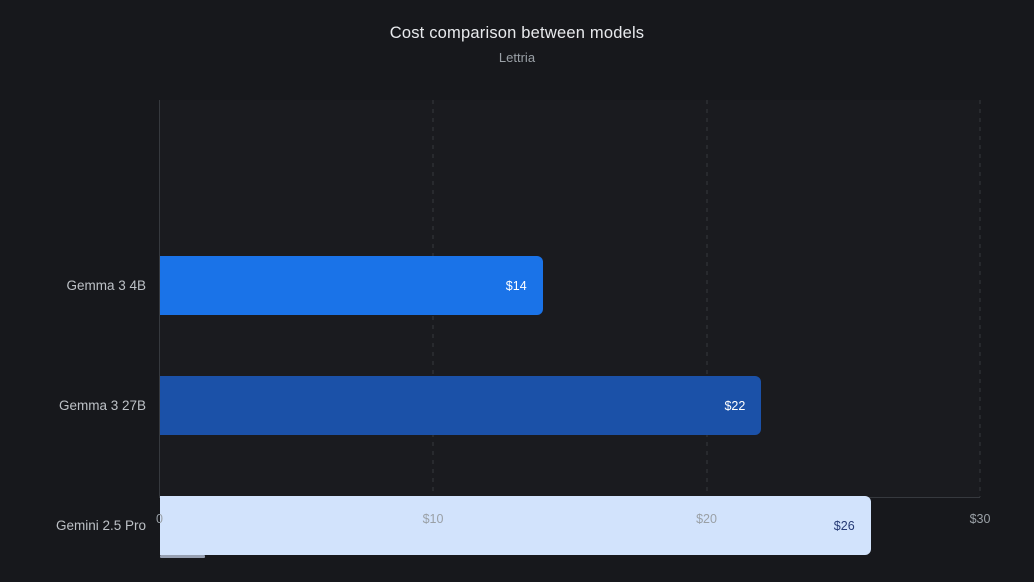 The height and width of the screenshot is (582, 1034). What do you see at coordinates (100, 525) in the screenshot?
I see `category-label: Gemini 2.5 Pro` at bounding box center [100, 525].